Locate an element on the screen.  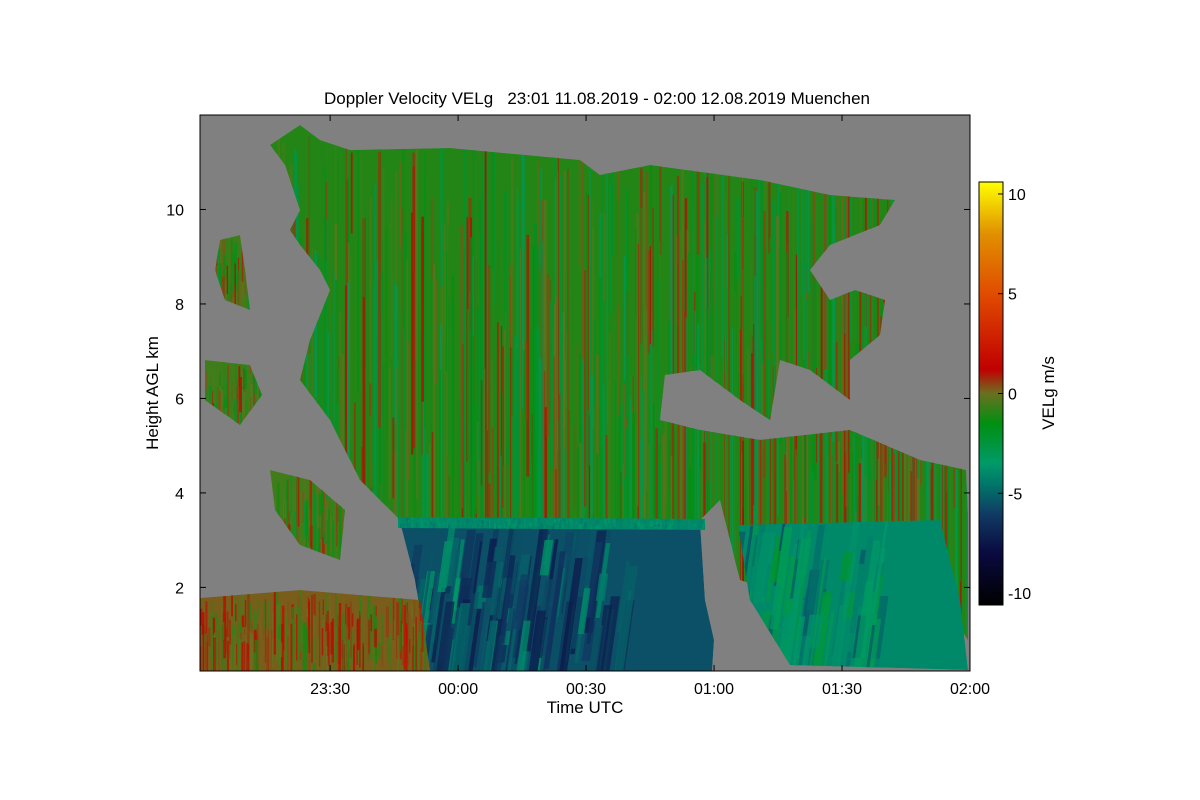
colorbar-tick-label: 10 is located at coordinates (1017, 195).